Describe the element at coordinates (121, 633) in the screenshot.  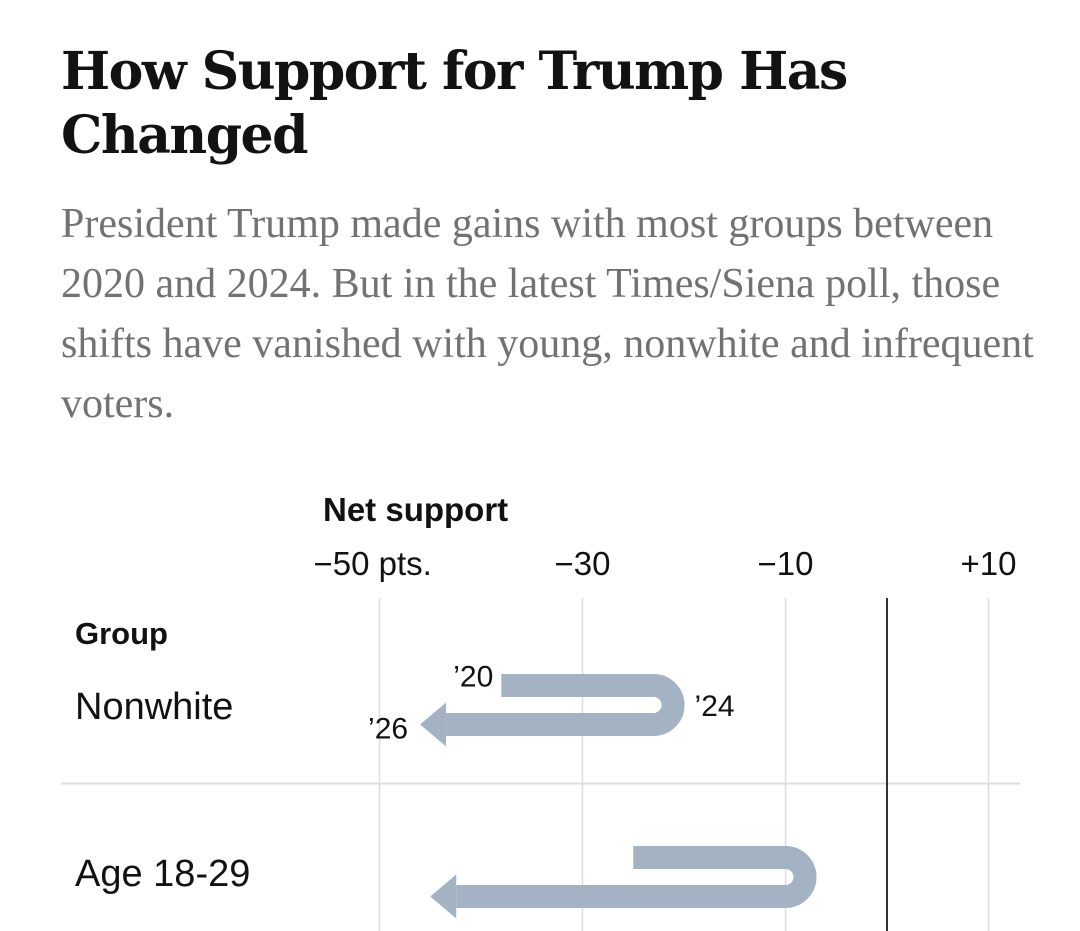
I see `group-header: Group` at that location.